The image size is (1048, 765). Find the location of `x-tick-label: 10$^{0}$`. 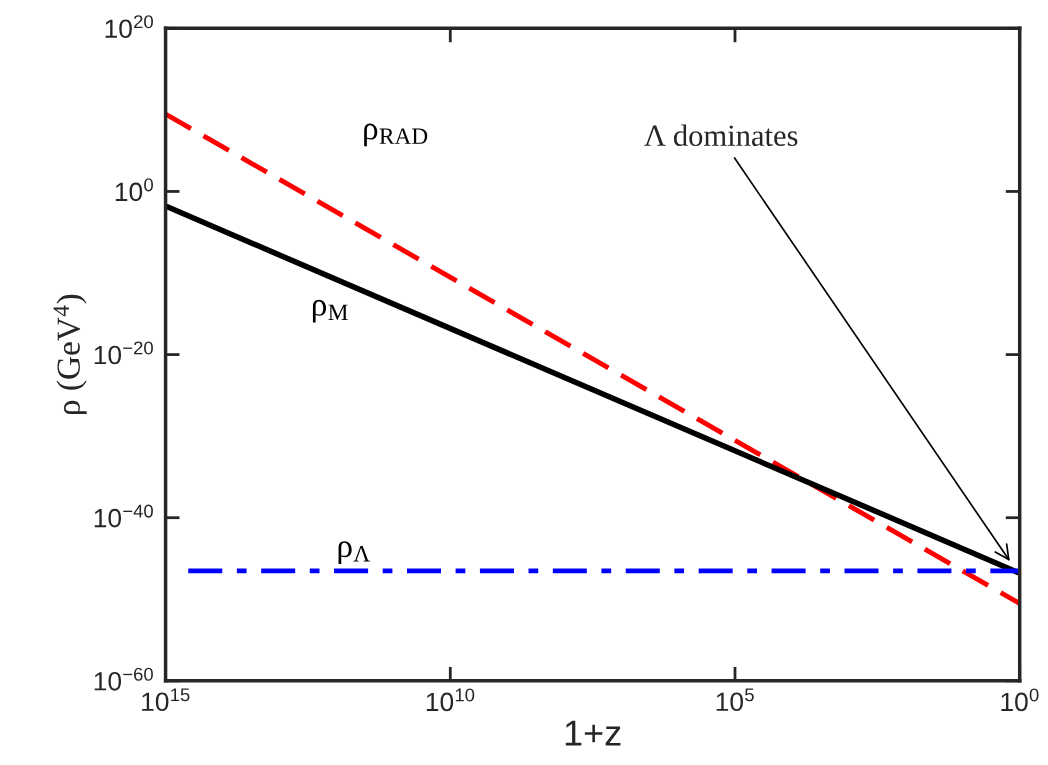

x-tick-label: 10$^{0}$ is located at coordinates (1020, 700).